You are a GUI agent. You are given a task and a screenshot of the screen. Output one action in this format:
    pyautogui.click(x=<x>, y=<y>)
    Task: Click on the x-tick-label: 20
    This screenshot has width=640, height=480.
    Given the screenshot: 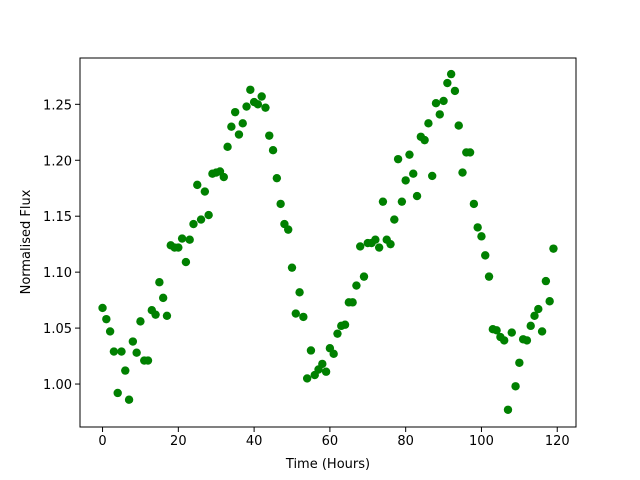 What is the action you would take?
    pyautogui.click(x=178, y=441)
    